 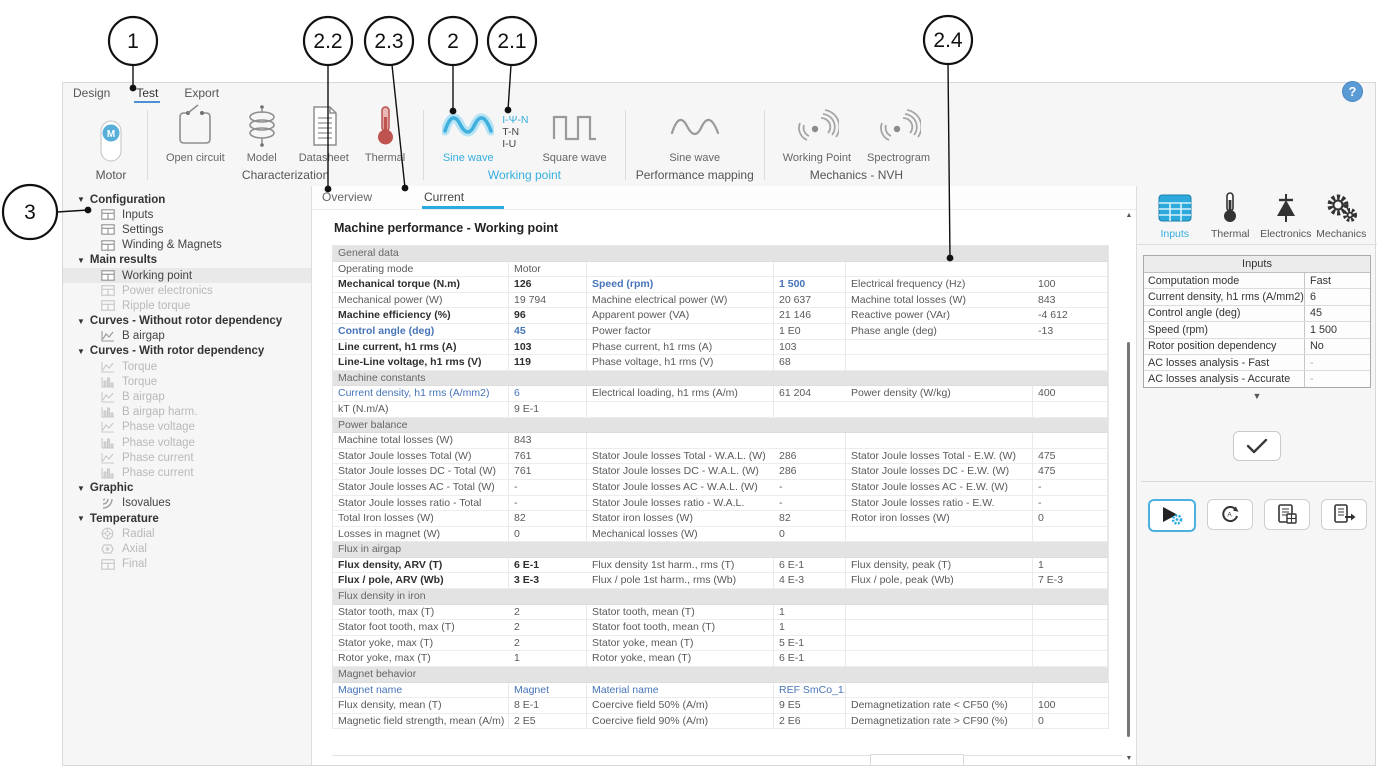 What do you see at coordinates (1257, 395) in the screenshot?
I see `expand-inputs-chevron-icon: ▼` at bounding box center [1257, 395].